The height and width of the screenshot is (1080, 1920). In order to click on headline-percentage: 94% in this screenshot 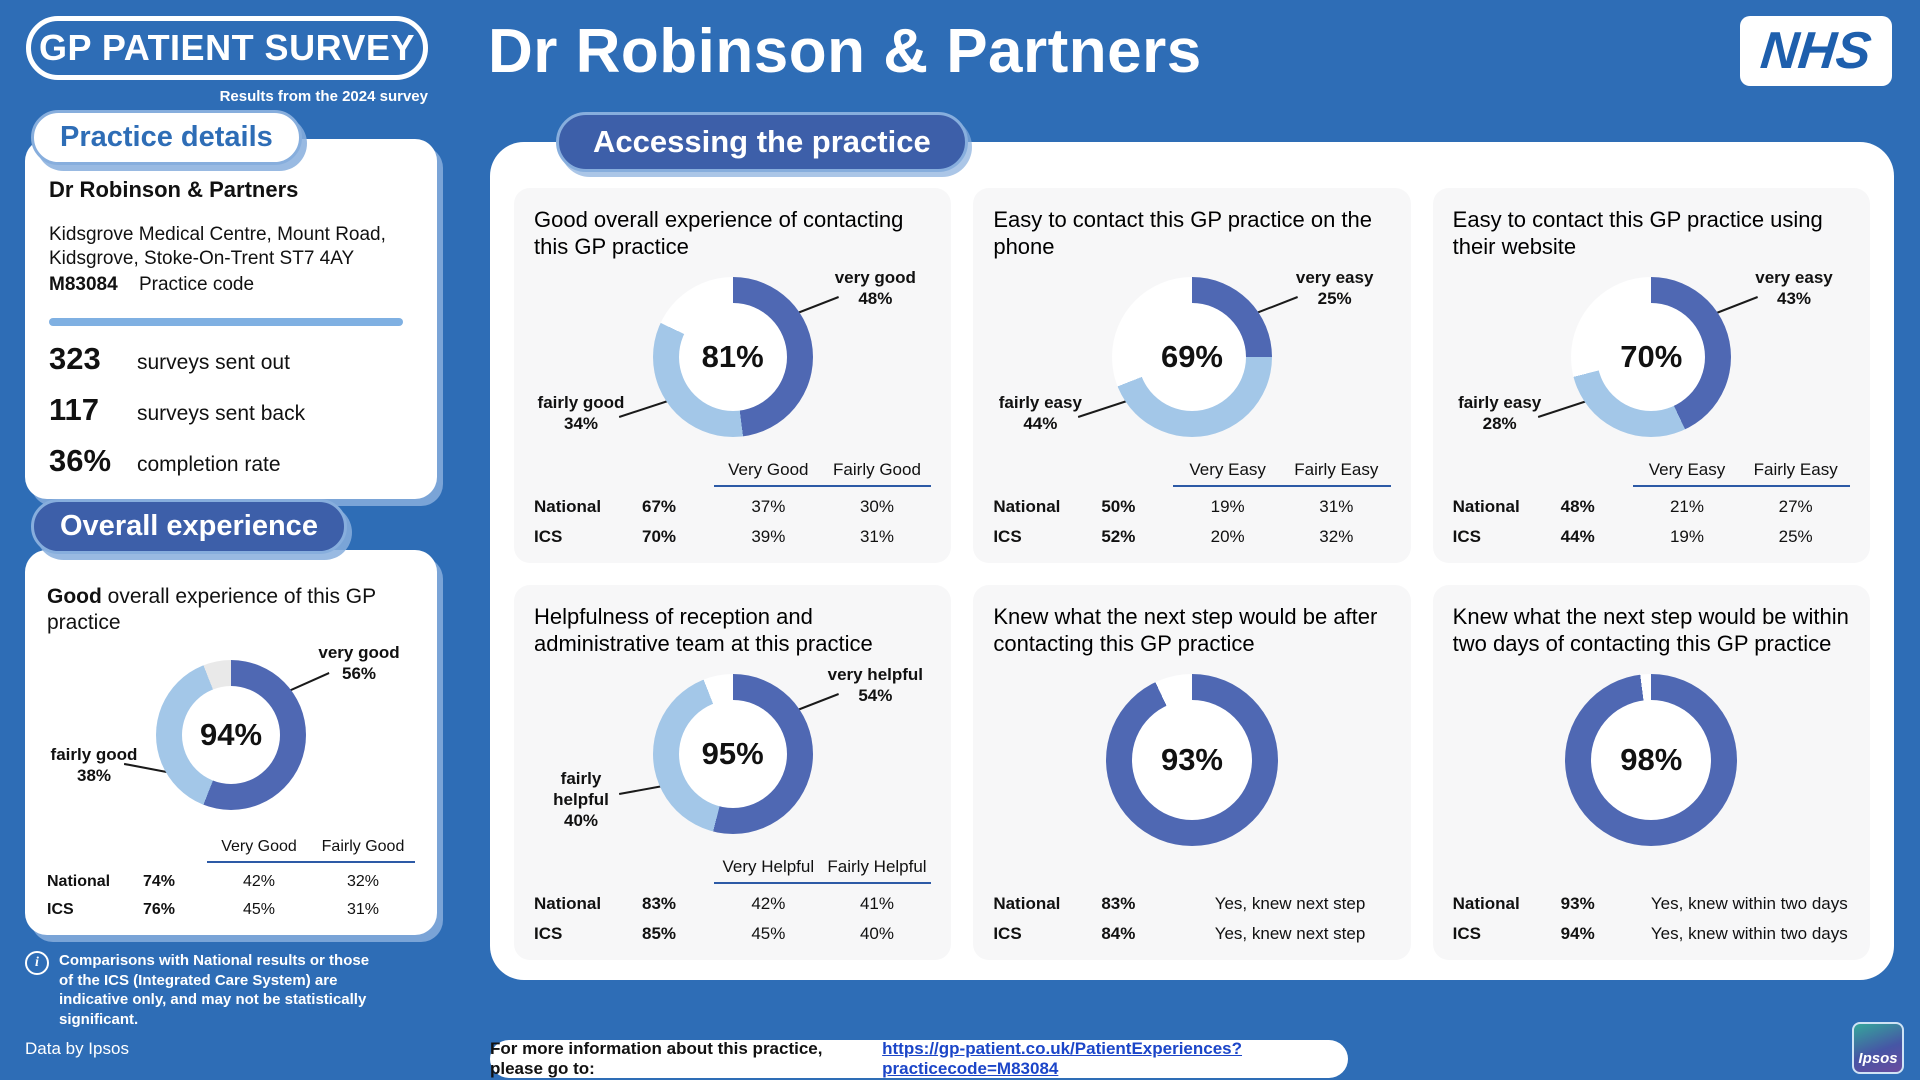, I will do `click(231, 735)`.